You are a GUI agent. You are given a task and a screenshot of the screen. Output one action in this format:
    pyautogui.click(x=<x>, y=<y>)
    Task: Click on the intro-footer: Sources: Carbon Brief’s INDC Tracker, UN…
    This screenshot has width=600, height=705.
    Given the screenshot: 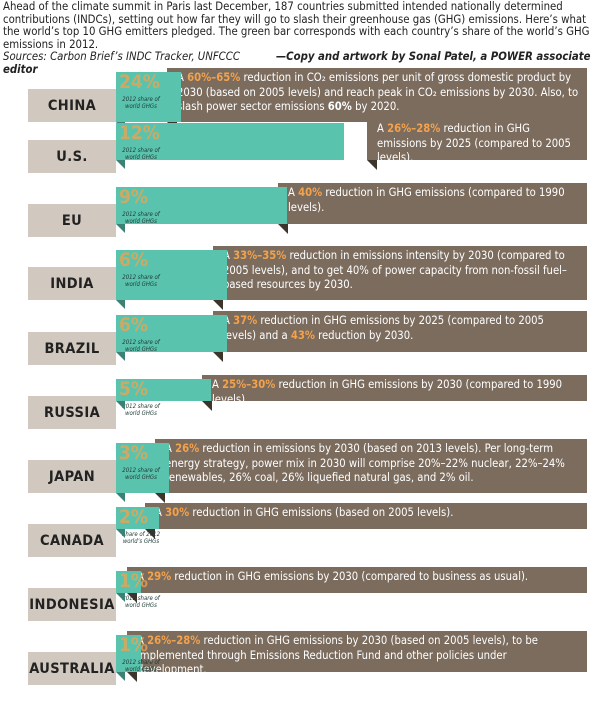 What is the action you would take?
    pyautogui.click(x=299, y=63)
    